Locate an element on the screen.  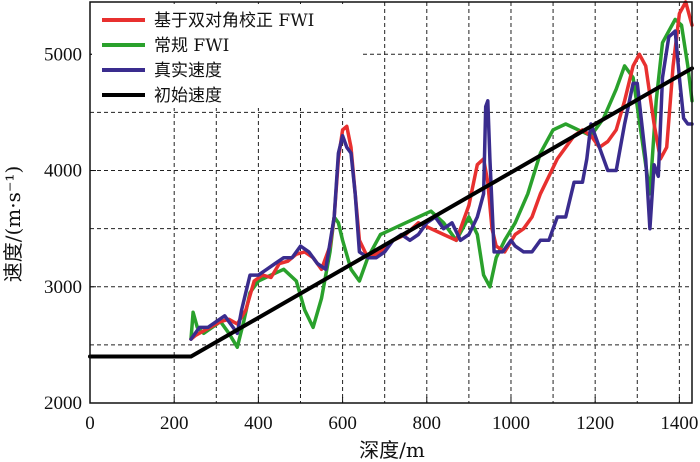
y-tick-label: 4000 is located at coordinates (63, 171).